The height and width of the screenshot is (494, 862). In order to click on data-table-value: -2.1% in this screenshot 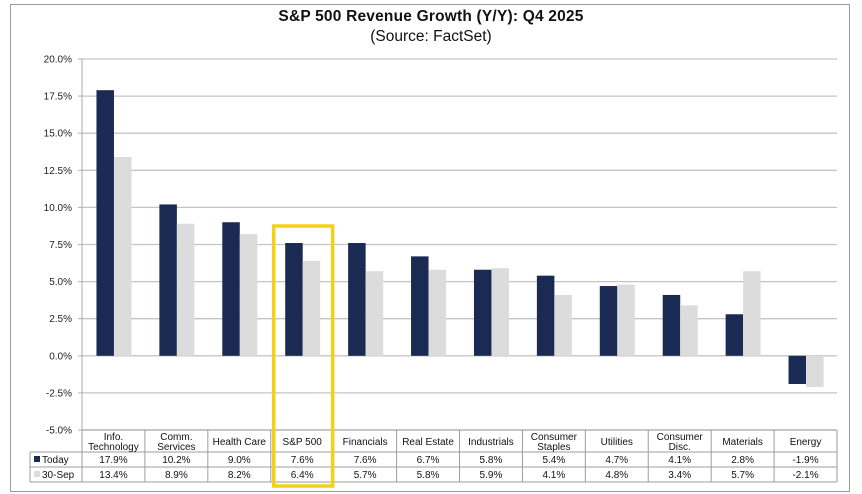, I will do `click(805, 475)`.